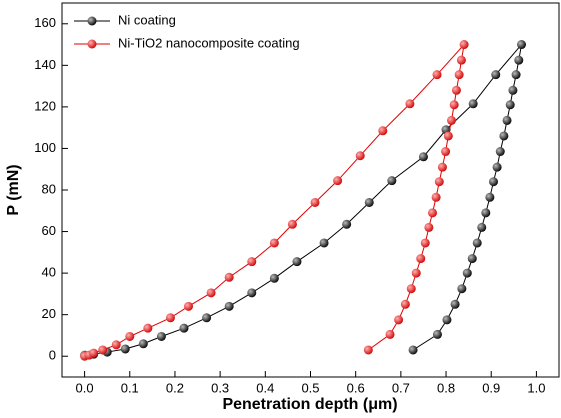 This screenshot has width=561, height=418. I want to click on x-tick-label: 0.4, so click(265, 387).